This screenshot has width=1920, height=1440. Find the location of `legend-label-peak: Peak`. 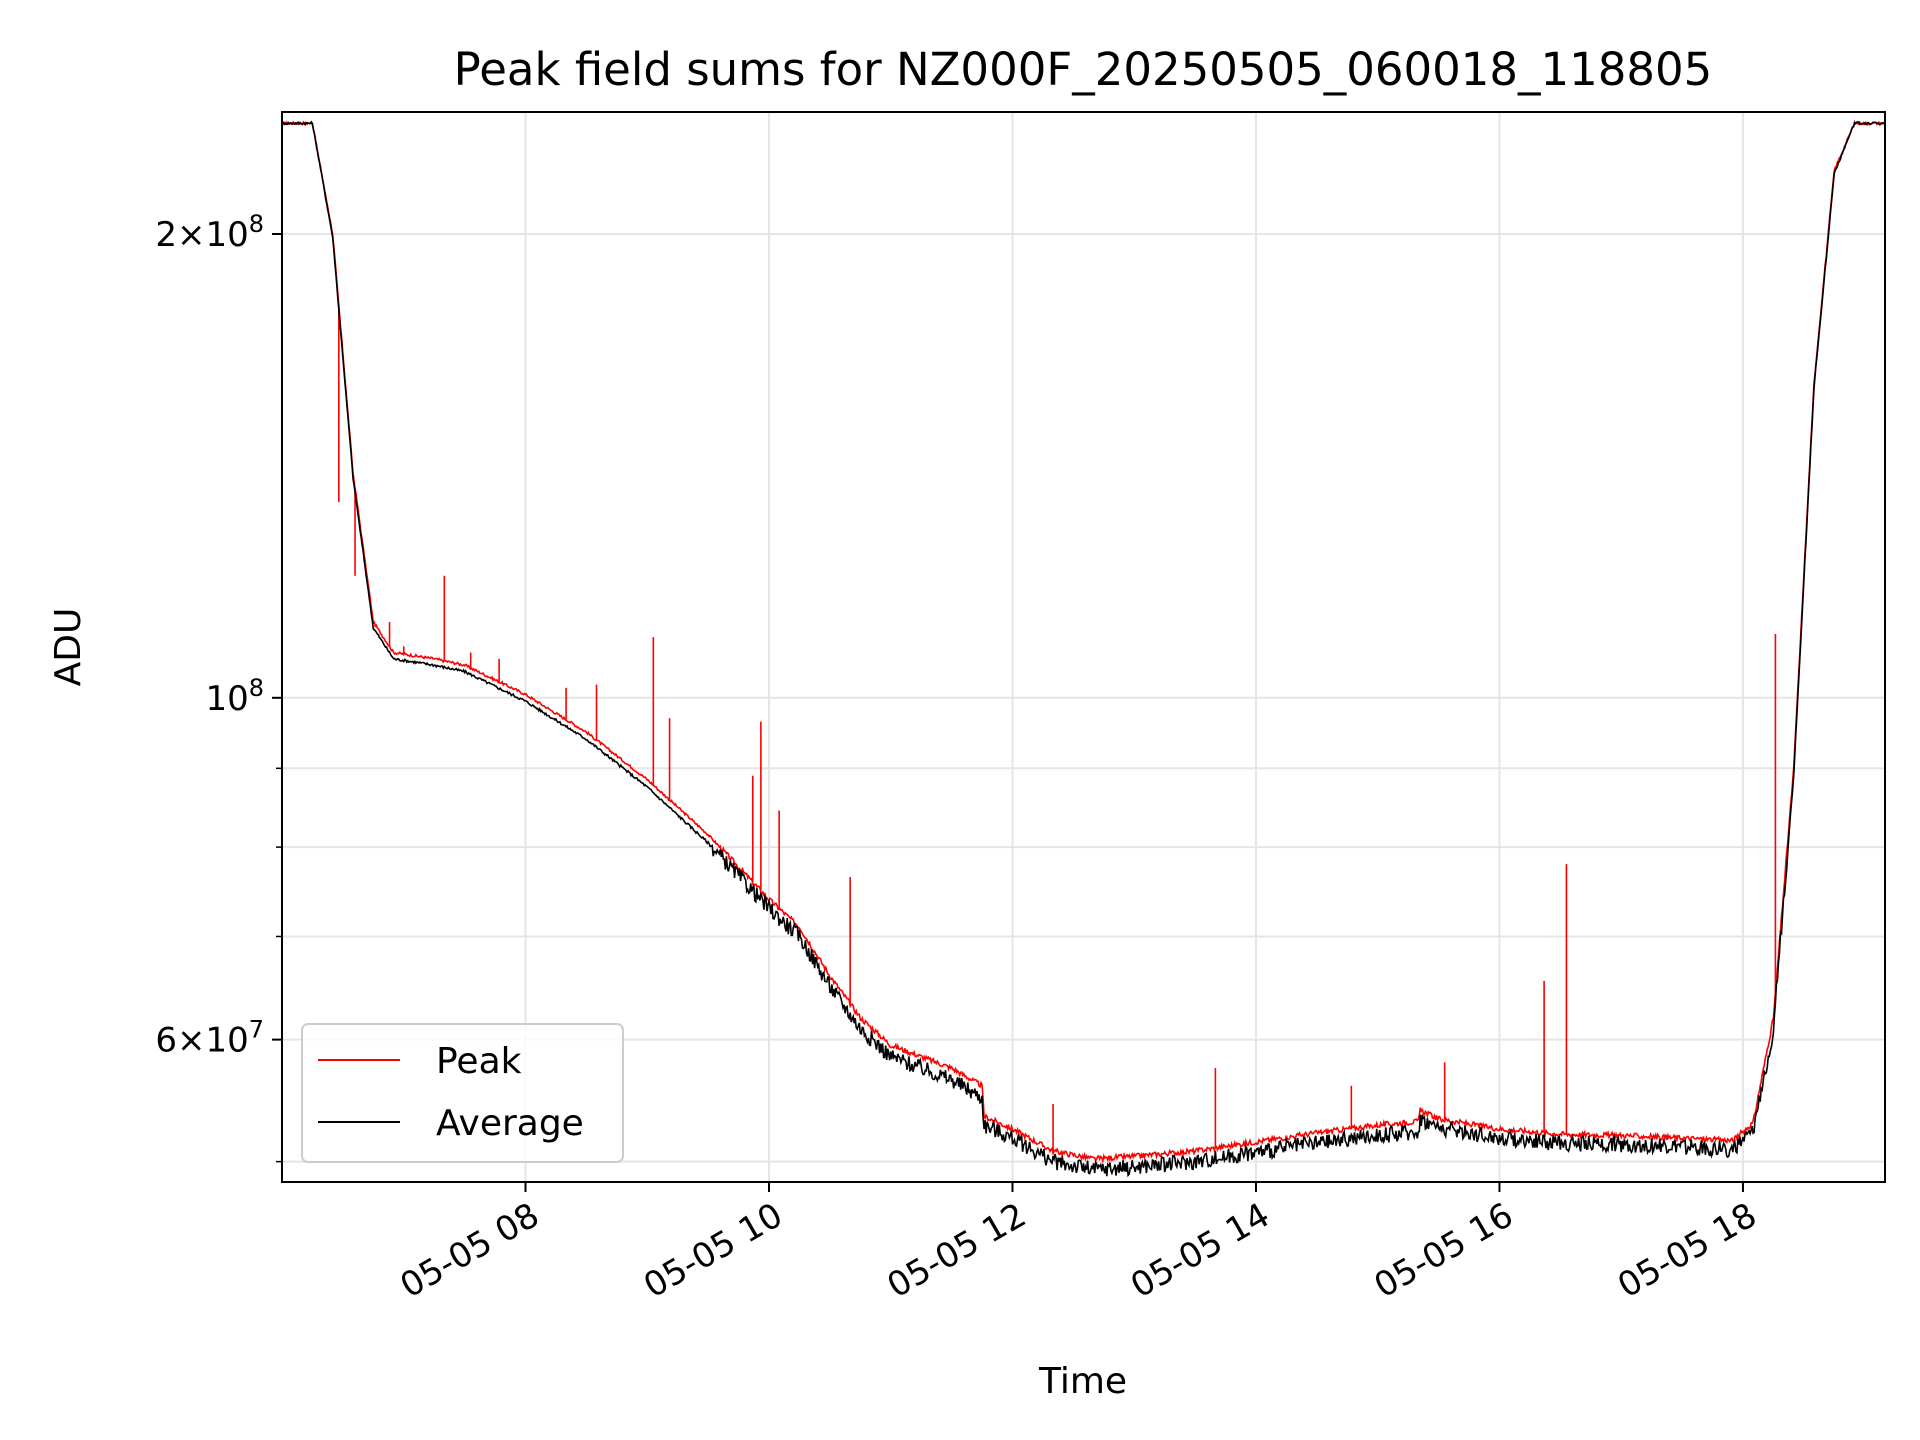

legend-label-peak: Peak is located at coordinates (479, 1061).